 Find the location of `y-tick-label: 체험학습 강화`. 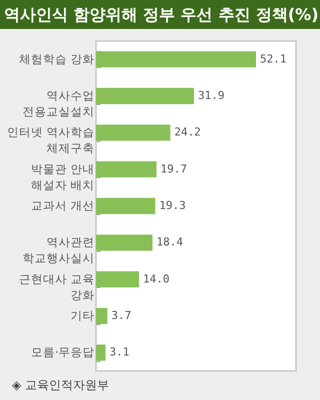

y-tick-label: 체험학습 강화 is located at coordinates (56, 59).